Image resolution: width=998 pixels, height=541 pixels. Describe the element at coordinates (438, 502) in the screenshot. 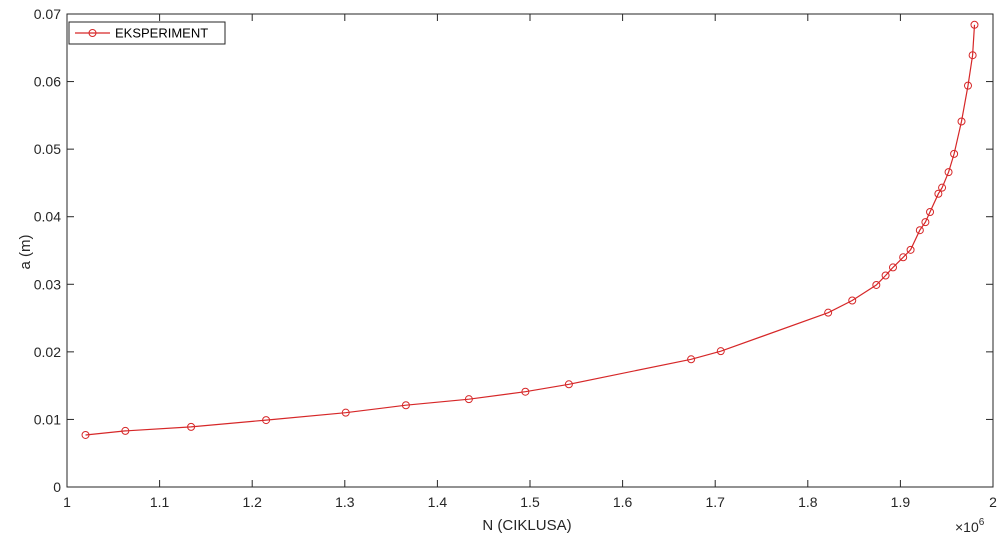

I see `x-tick-label: 1.4` at that location.